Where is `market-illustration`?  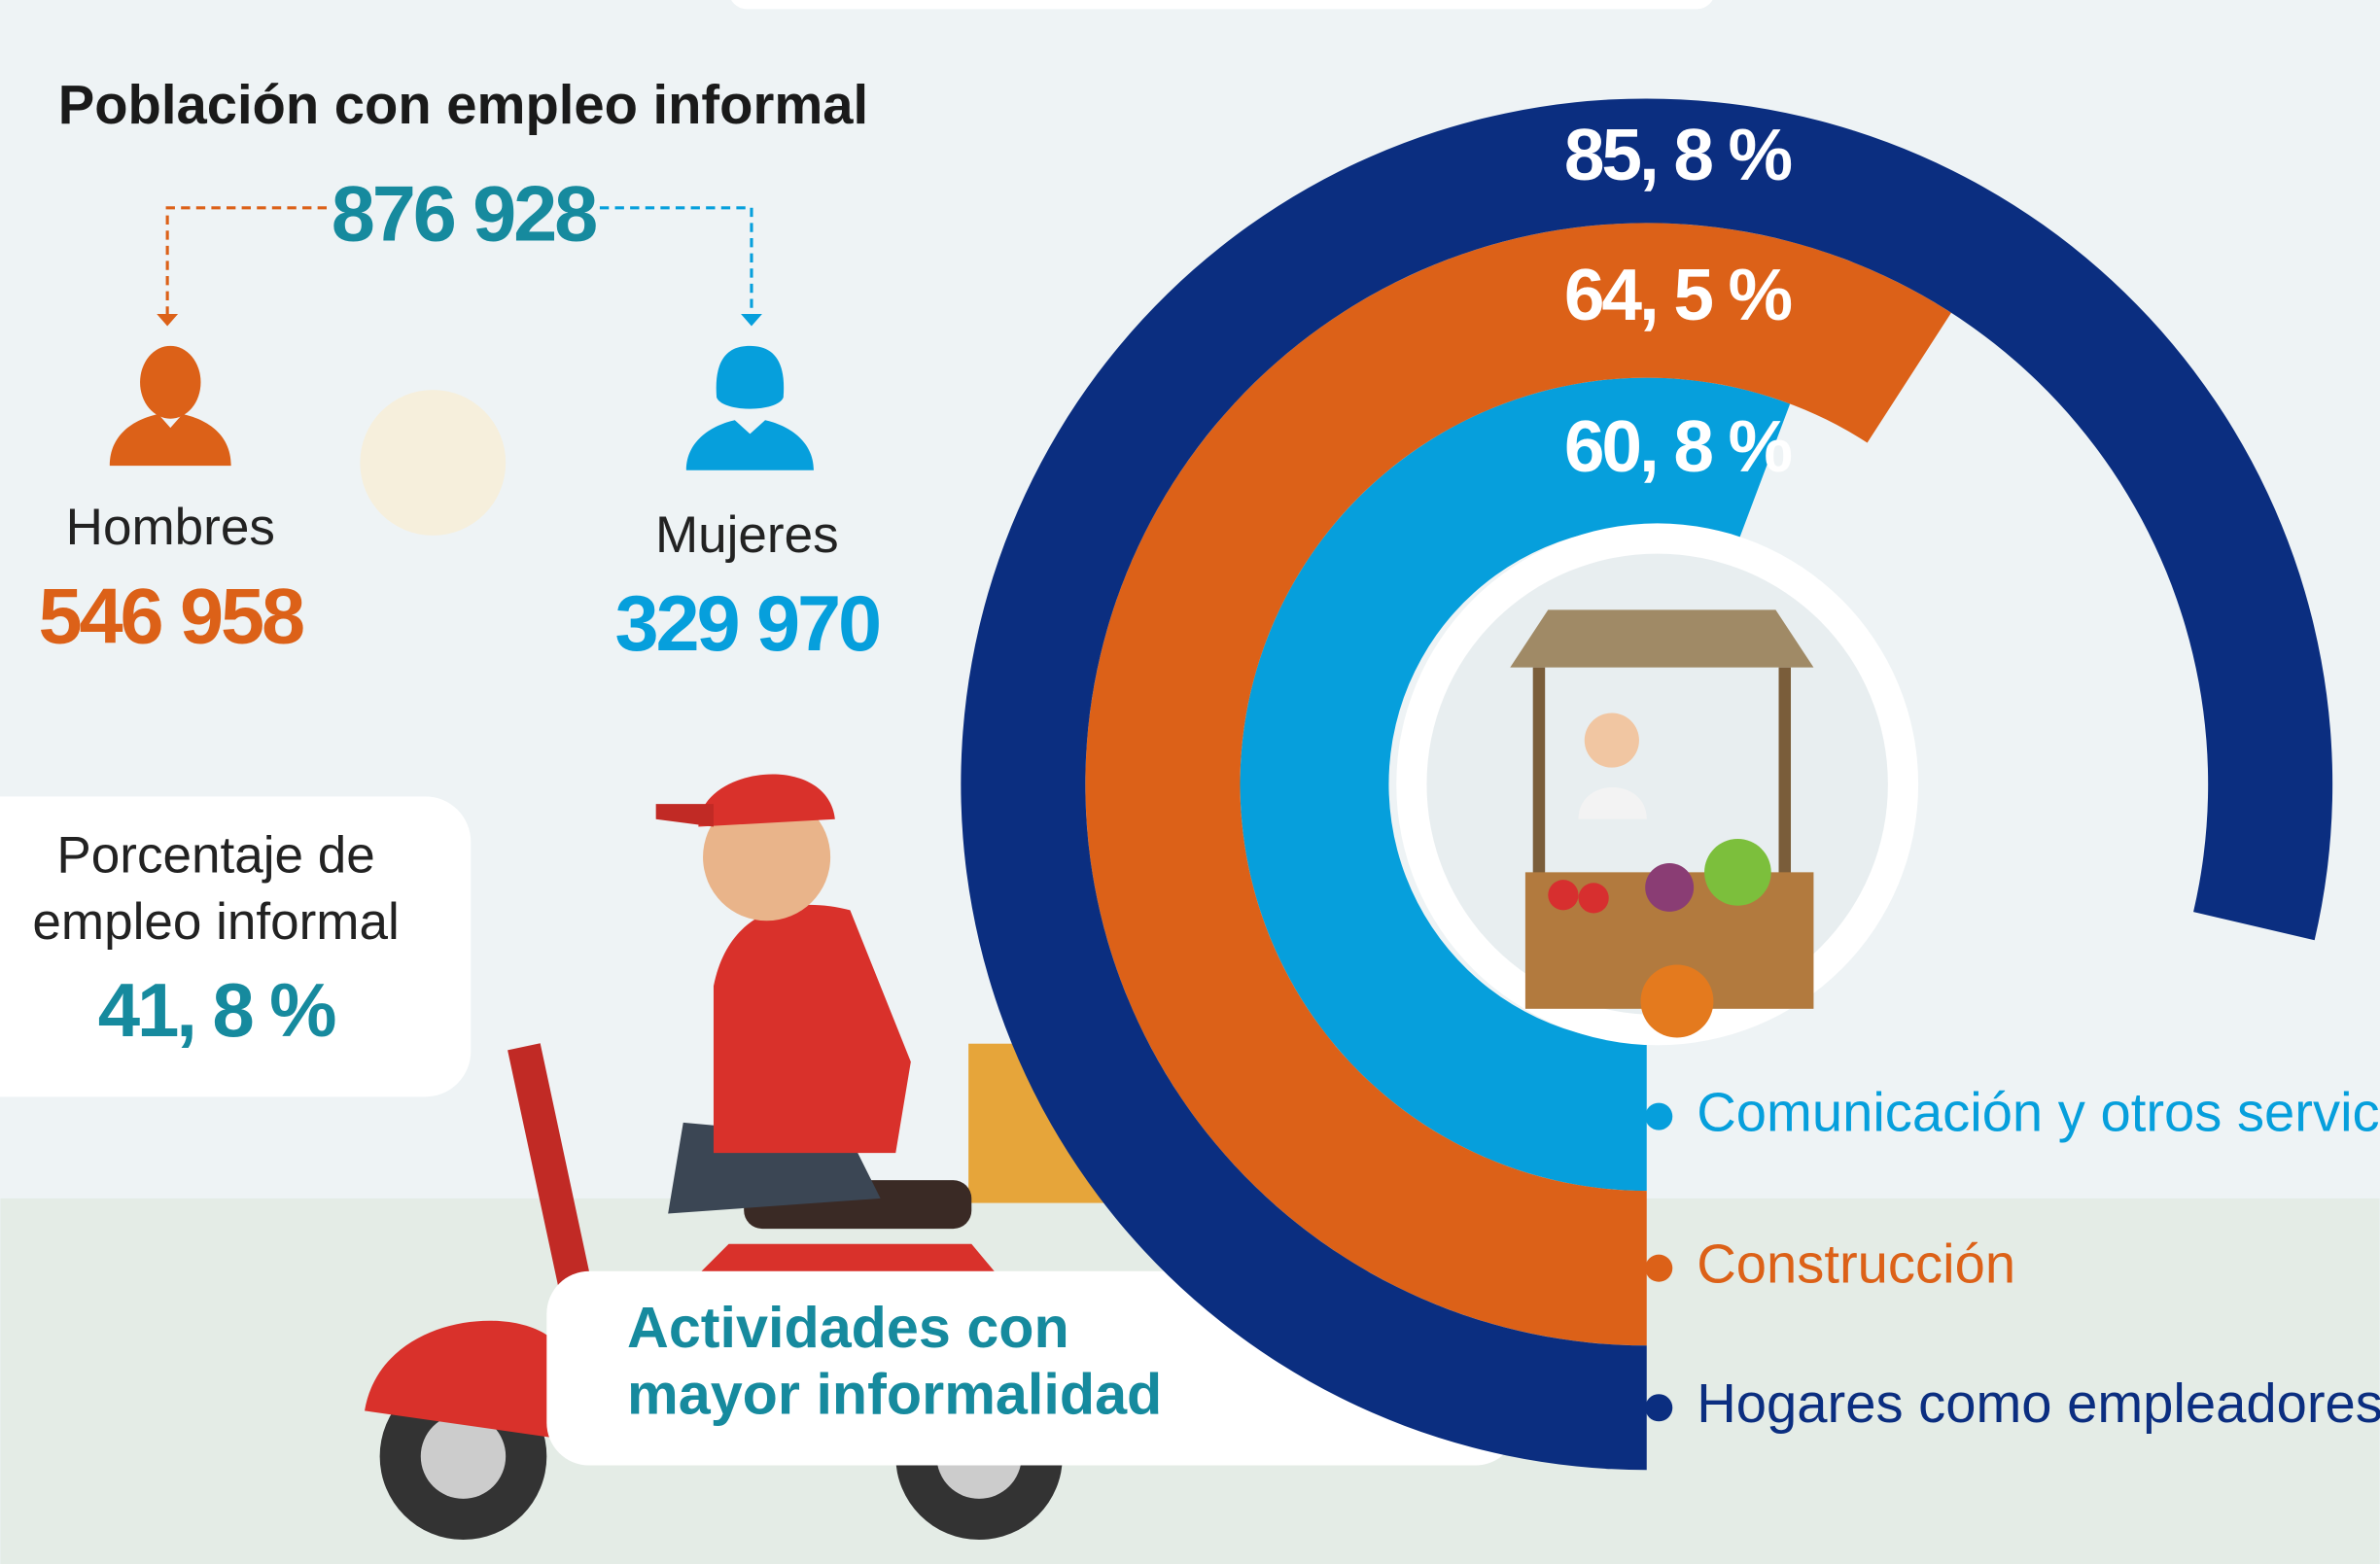
market-illustration is located at coordinates (1657, 784).